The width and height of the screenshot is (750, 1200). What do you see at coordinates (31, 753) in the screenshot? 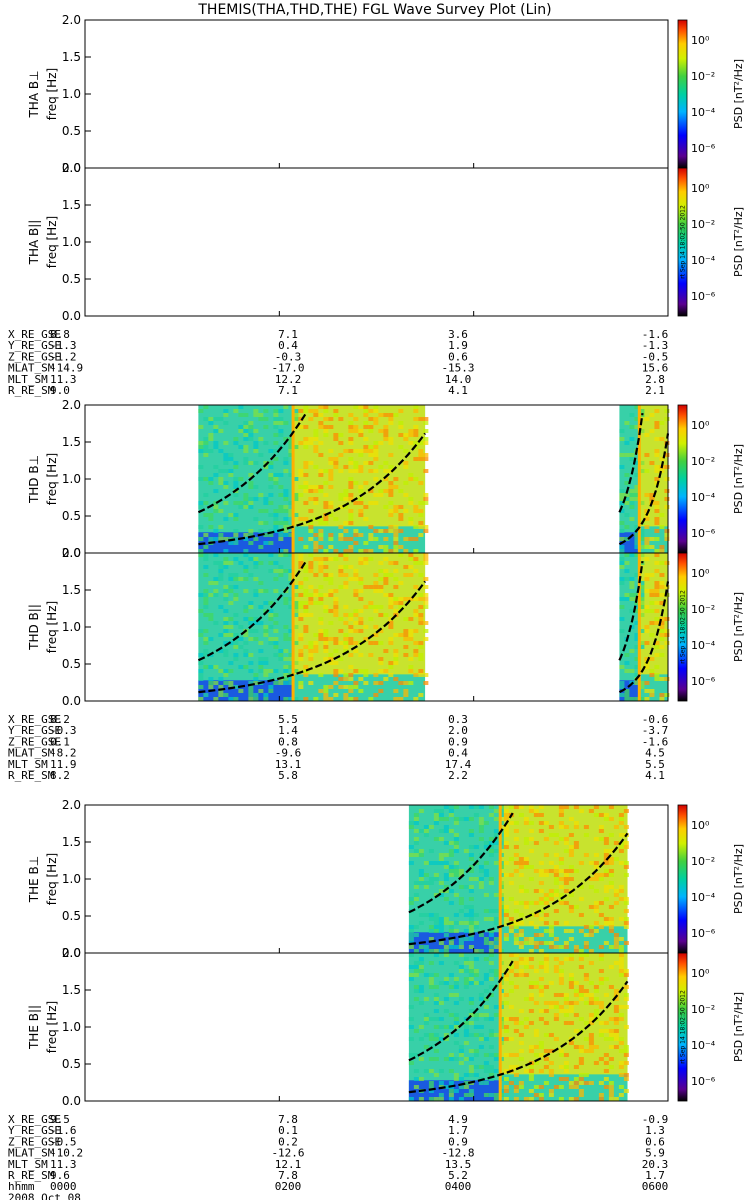
I see `orbit-row-label: MLAT_SM` at bounding box center [31, 753].